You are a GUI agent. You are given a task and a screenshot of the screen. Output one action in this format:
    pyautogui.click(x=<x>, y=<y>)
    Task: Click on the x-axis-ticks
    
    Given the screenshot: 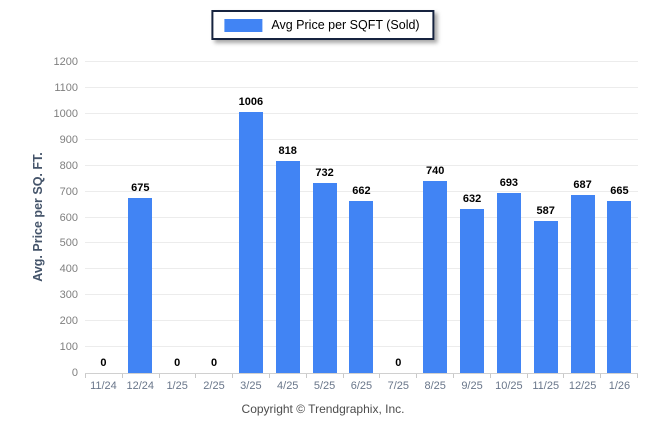 What is the action you would take?
    pyautogui.click(x=361, y=376)
    